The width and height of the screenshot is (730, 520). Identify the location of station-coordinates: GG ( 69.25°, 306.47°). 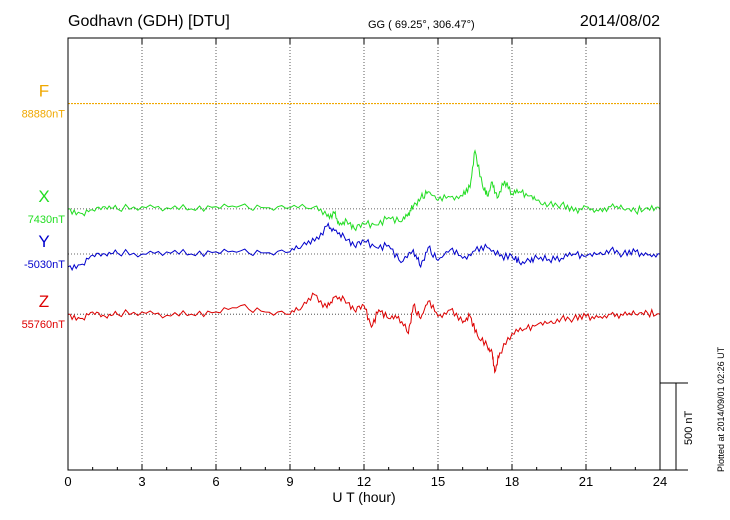
(421, 25).